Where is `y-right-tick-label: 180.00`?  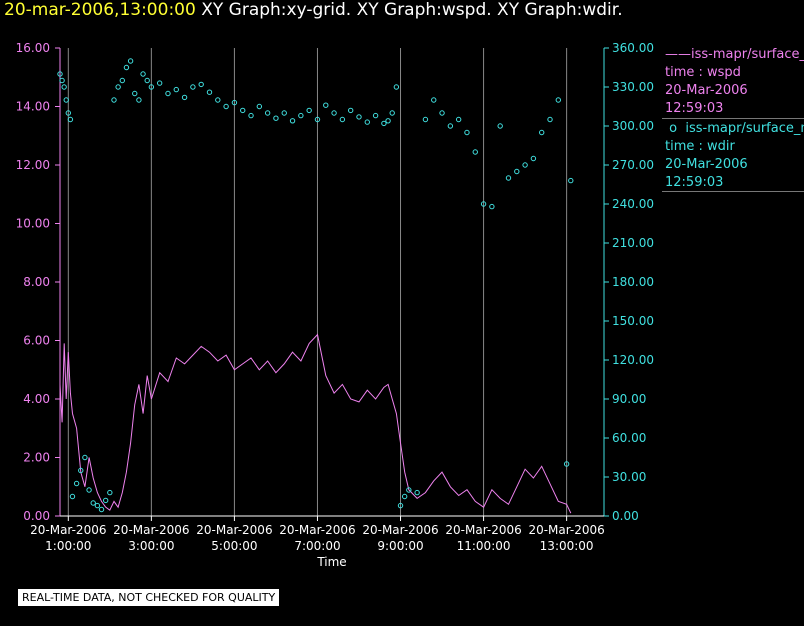 y-right-tick-label: 180.00 is located at coordinates (633, 282).